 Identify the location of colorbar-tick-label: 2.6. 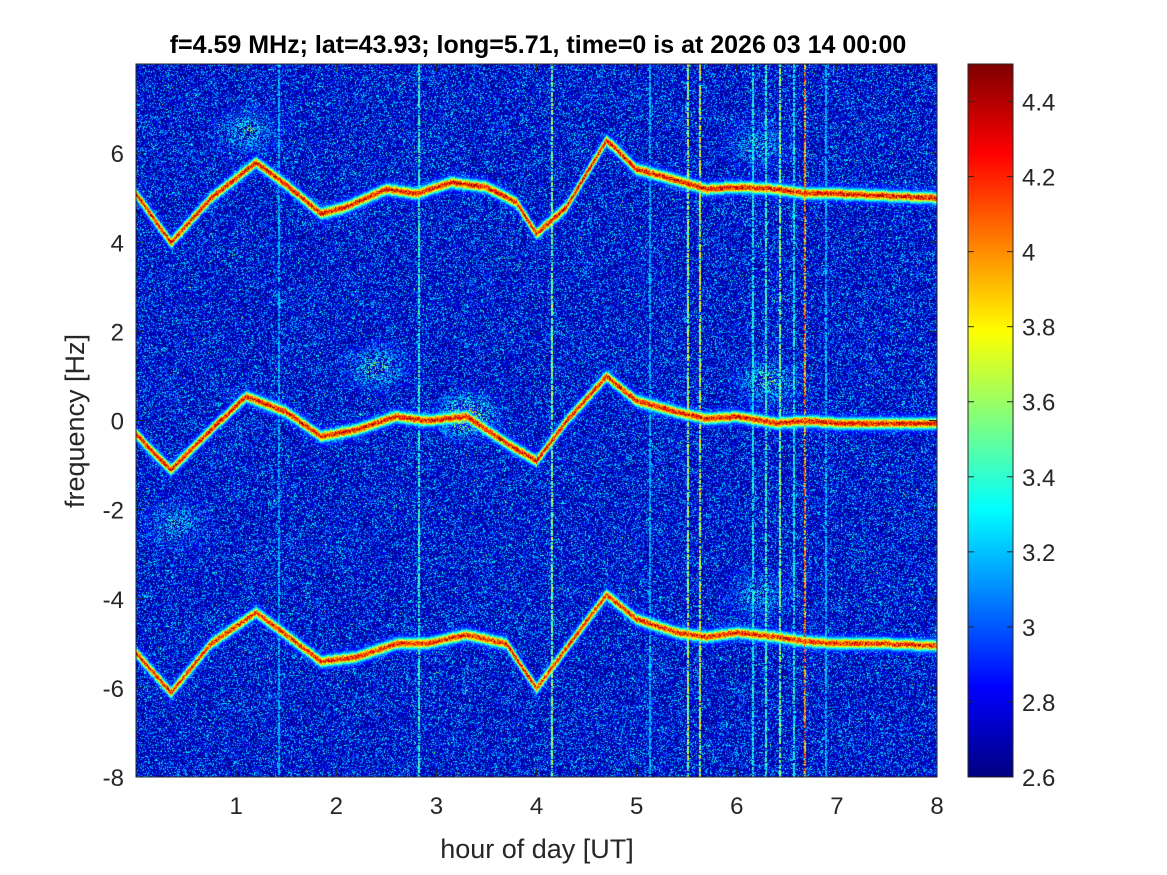
(1038, 778).